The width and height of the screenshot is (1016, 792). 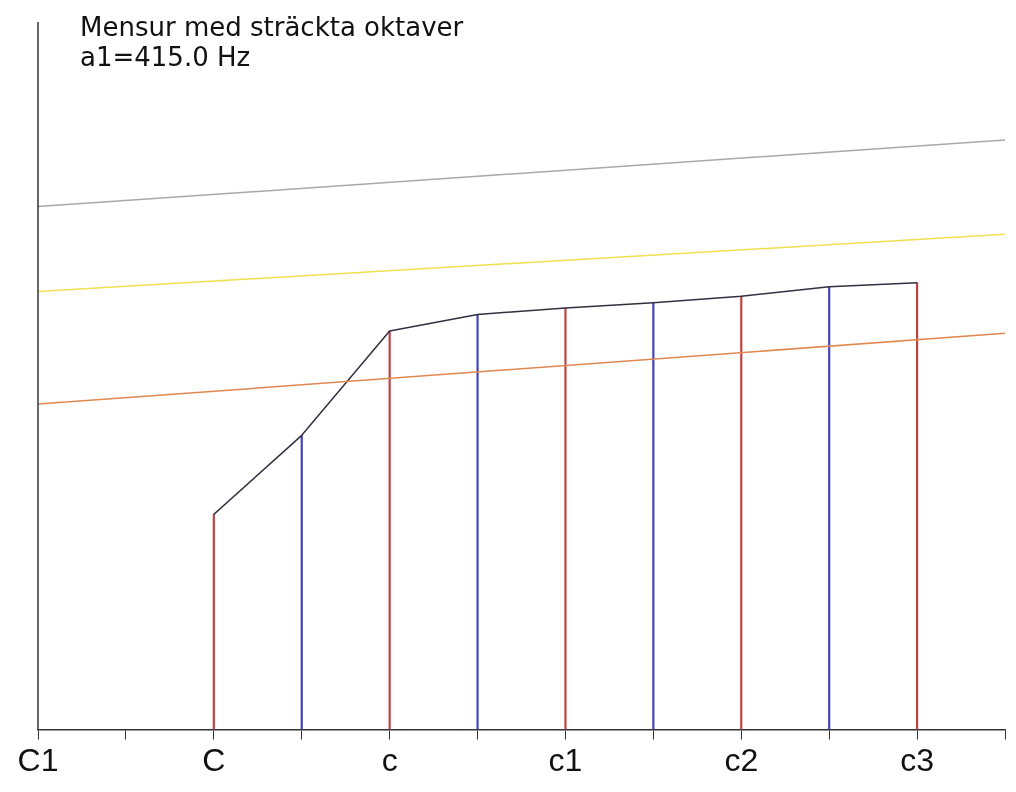 I want to click on x-tick-label: c1, so click(x=565, y=759).